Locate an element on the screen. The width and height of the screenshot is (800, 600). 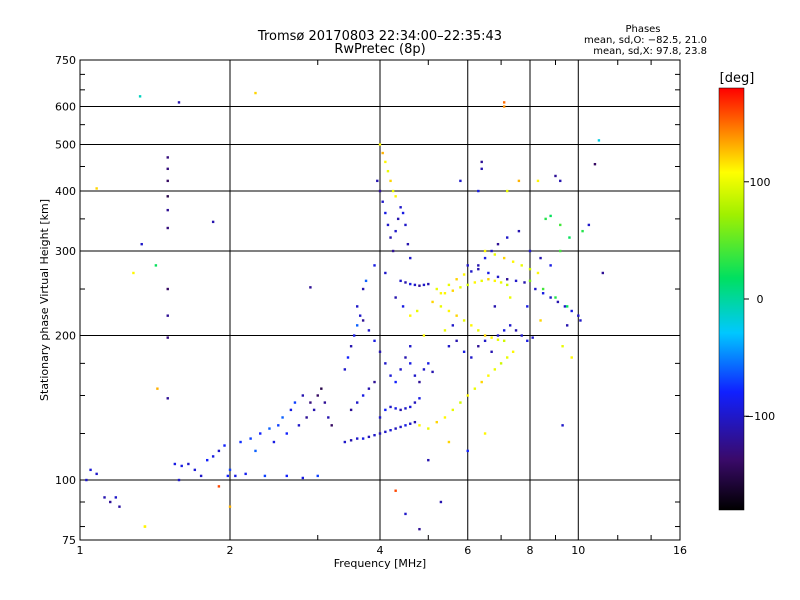
x-tick-label-1: 1 is located at coordinates (80, 550).